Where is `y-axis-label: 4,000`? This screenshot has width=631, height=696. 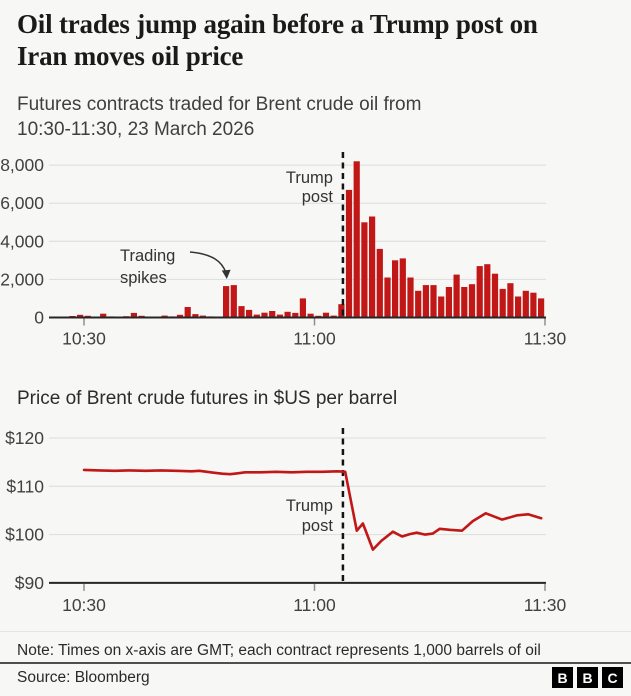 y-axis-label: 4,000 is located at coordinates (22, 241).